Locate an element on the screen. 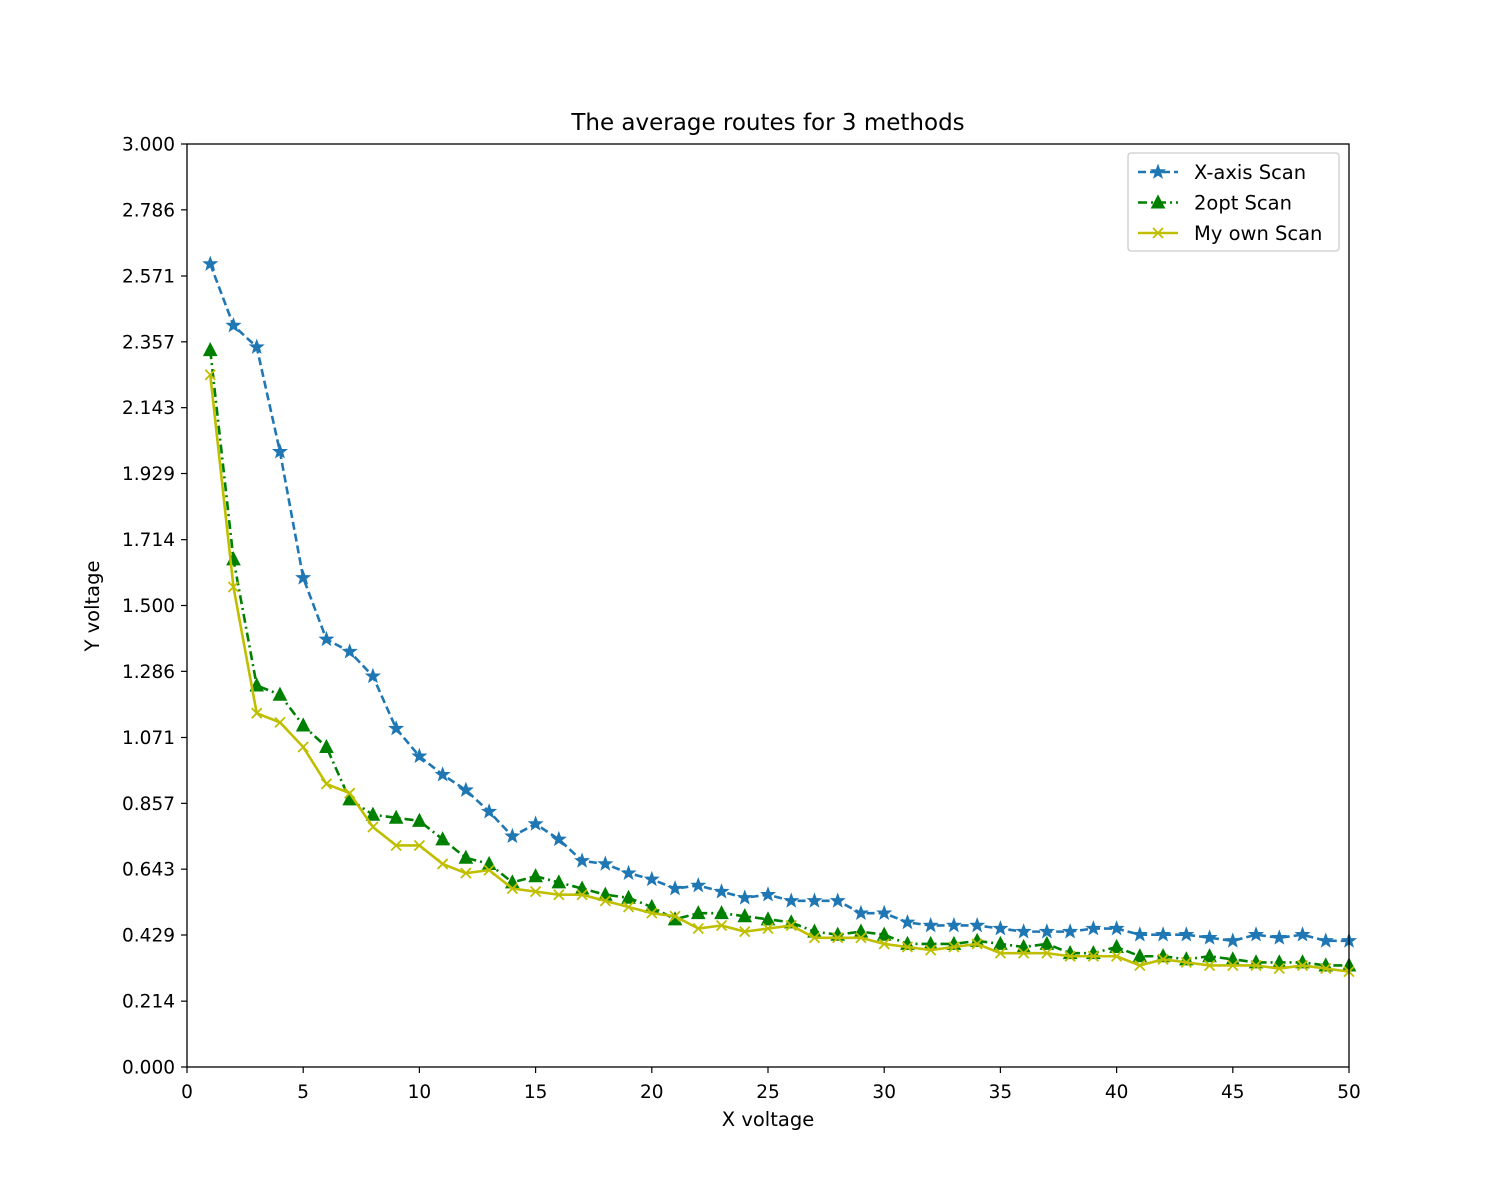  y-tick-label: 1.286 is located at coordinates (148, 672).